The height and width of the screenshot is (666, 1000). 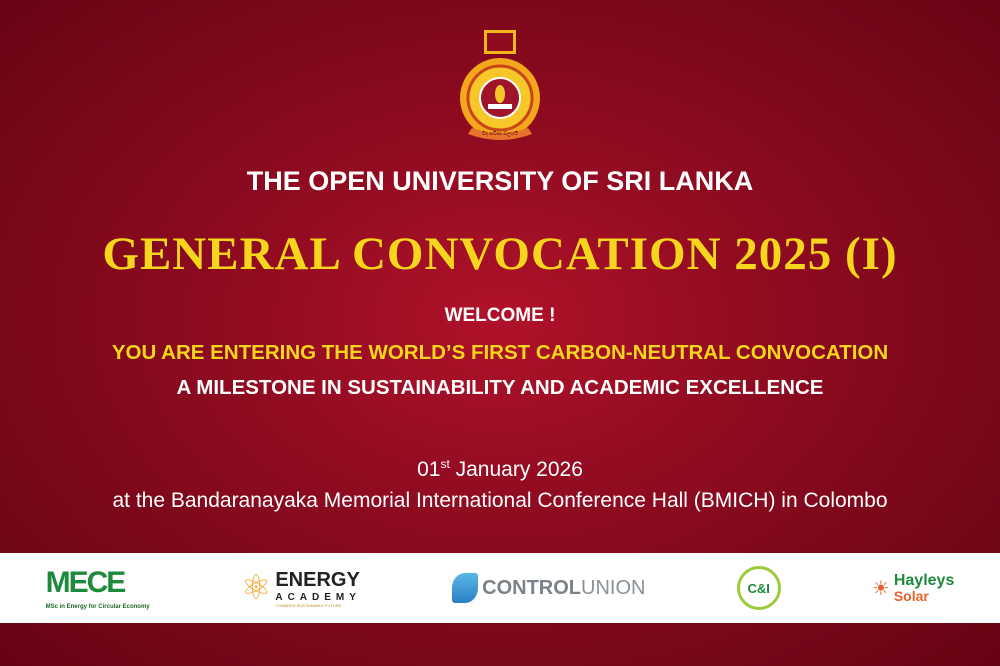 What do you see at coordinates (465, 588) in the screenshot?
I see `wave-icon` at bounding box center [465, 588].